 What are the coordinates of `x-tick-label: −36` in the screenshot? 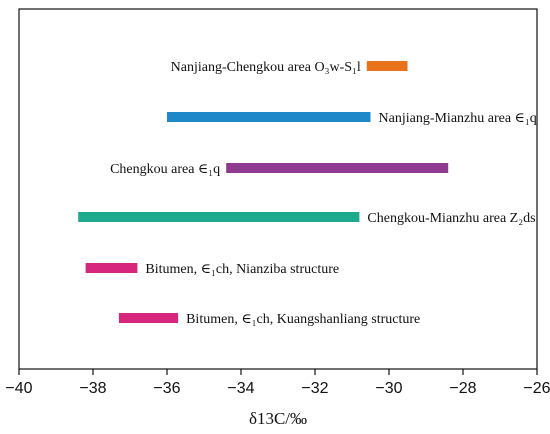 It's located at (166, 388).